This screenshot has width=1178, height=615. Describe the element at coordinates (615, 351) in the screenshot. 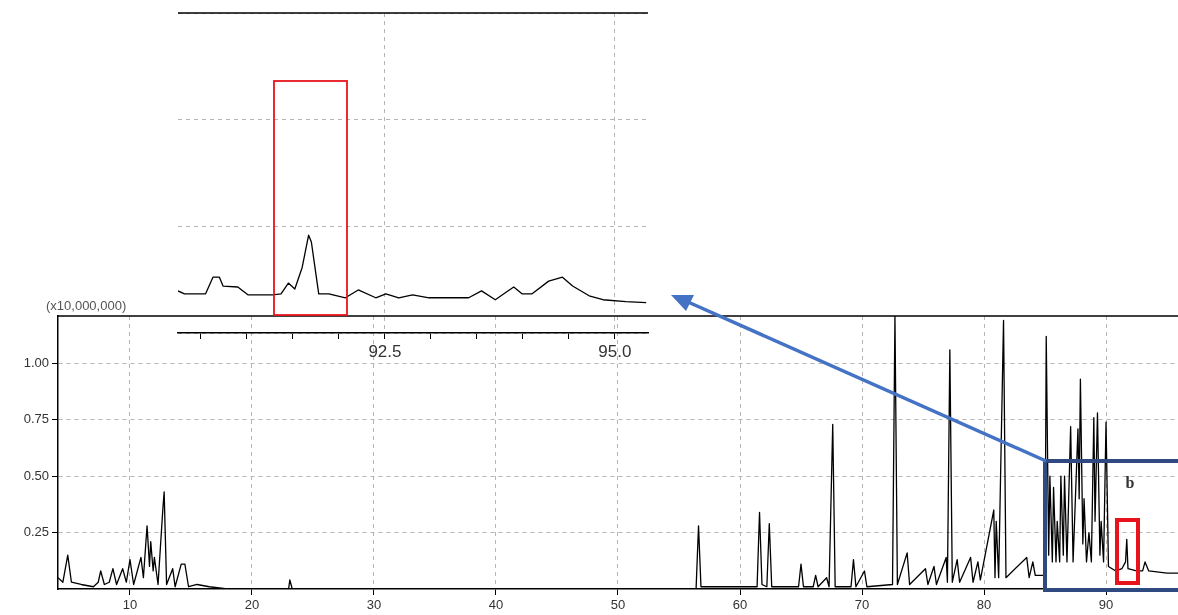

I see `x-tick-label: 95.0` at that location.